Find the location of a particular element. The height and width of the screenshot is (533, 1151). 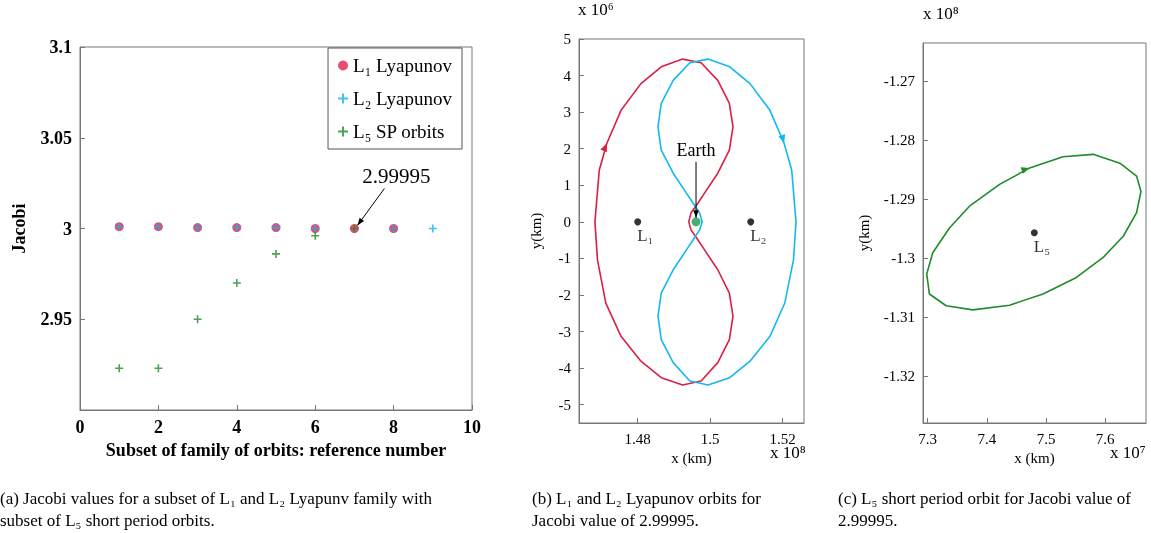

x-tick-label: 10 is located at coordinates (472, 427).